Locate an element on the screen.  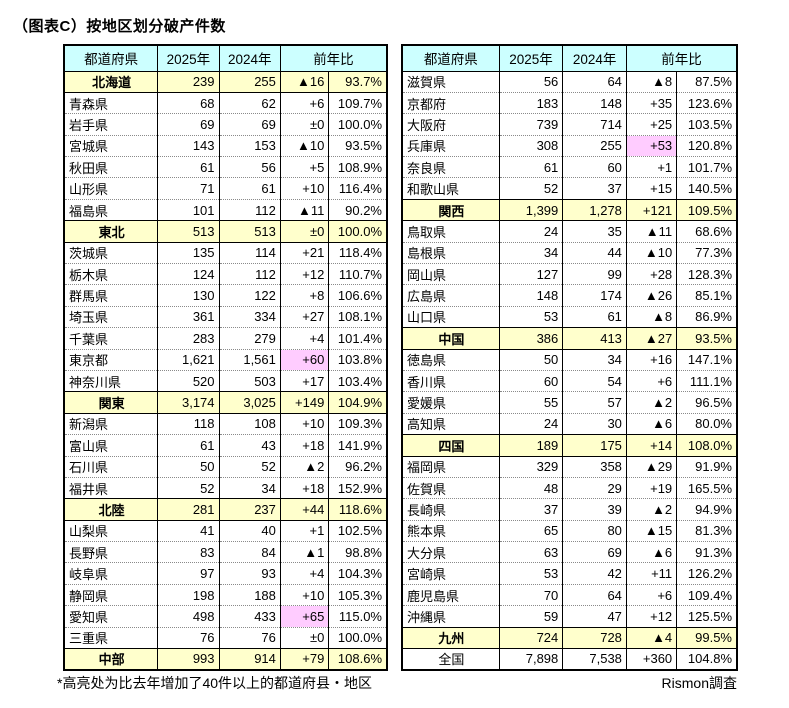
count-2025-cell: 71 is located at coordinates (188, 188).